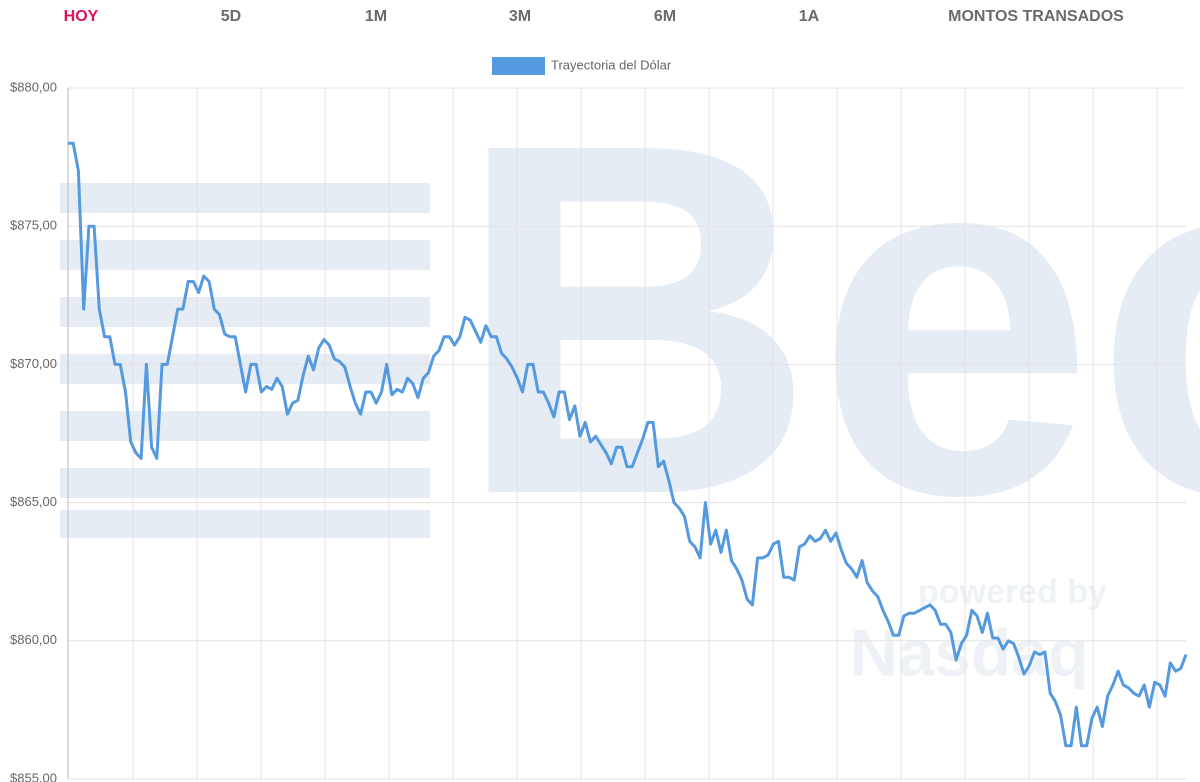 The height and width of the screenshot is (782, 1200). Describe the element at coordinates (231, 16) in the screenshot. I see `tab: 5D` at that location.